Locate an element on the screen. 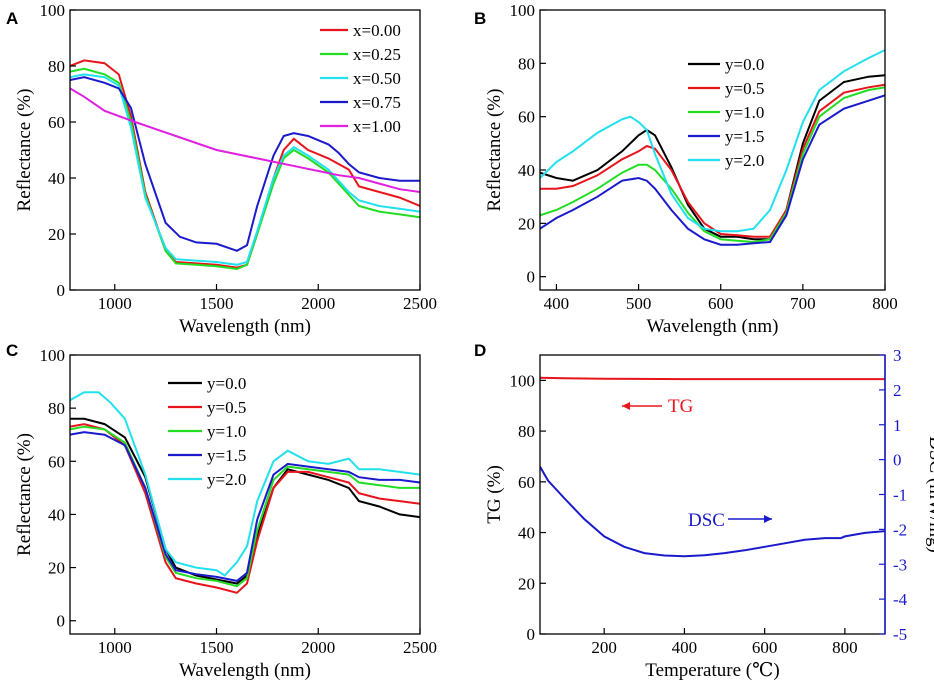 The height and width of the screenshot is (683, 934). panel-letter: B is located at coordinates (480, 18).